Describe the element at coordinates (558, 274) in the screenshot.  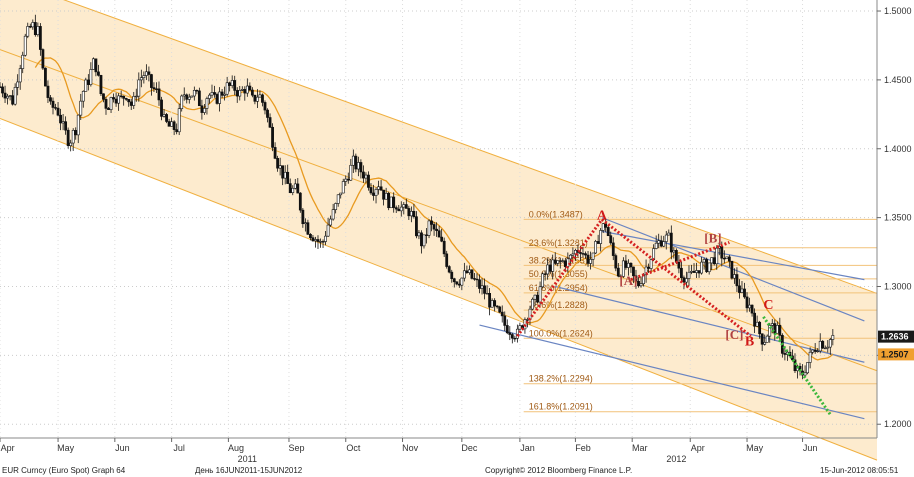
I see `fib-label: 50.0%(1.3055)` at that location.